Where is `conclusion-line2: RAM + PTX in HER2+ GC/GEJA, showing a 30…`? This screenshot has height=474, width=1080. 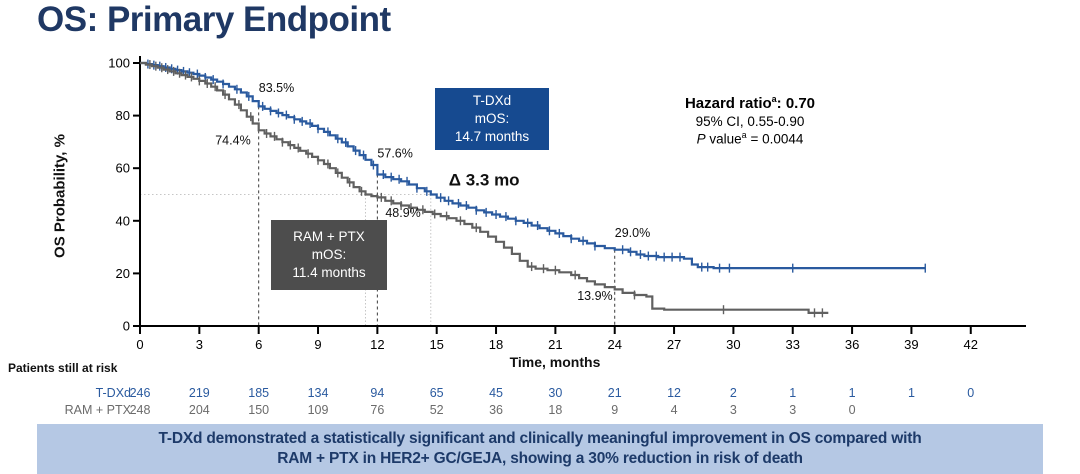
conclusion-line2: RAM + PTX in HER2+ GC/GEJA, showing a 30… is located at coordinates (540, 458).